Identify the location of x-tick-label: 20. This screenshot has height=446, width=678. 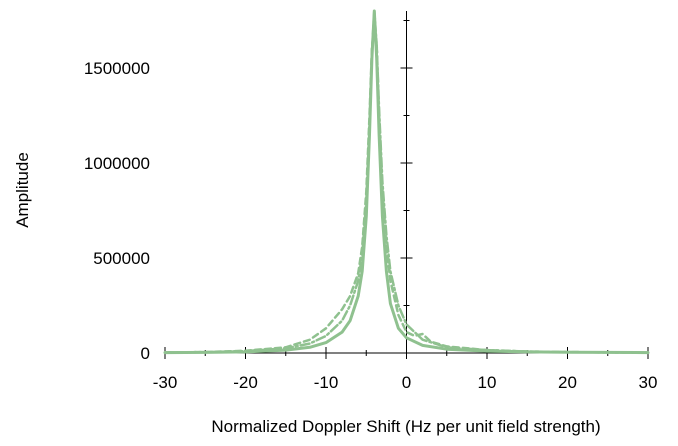
(567, 382).